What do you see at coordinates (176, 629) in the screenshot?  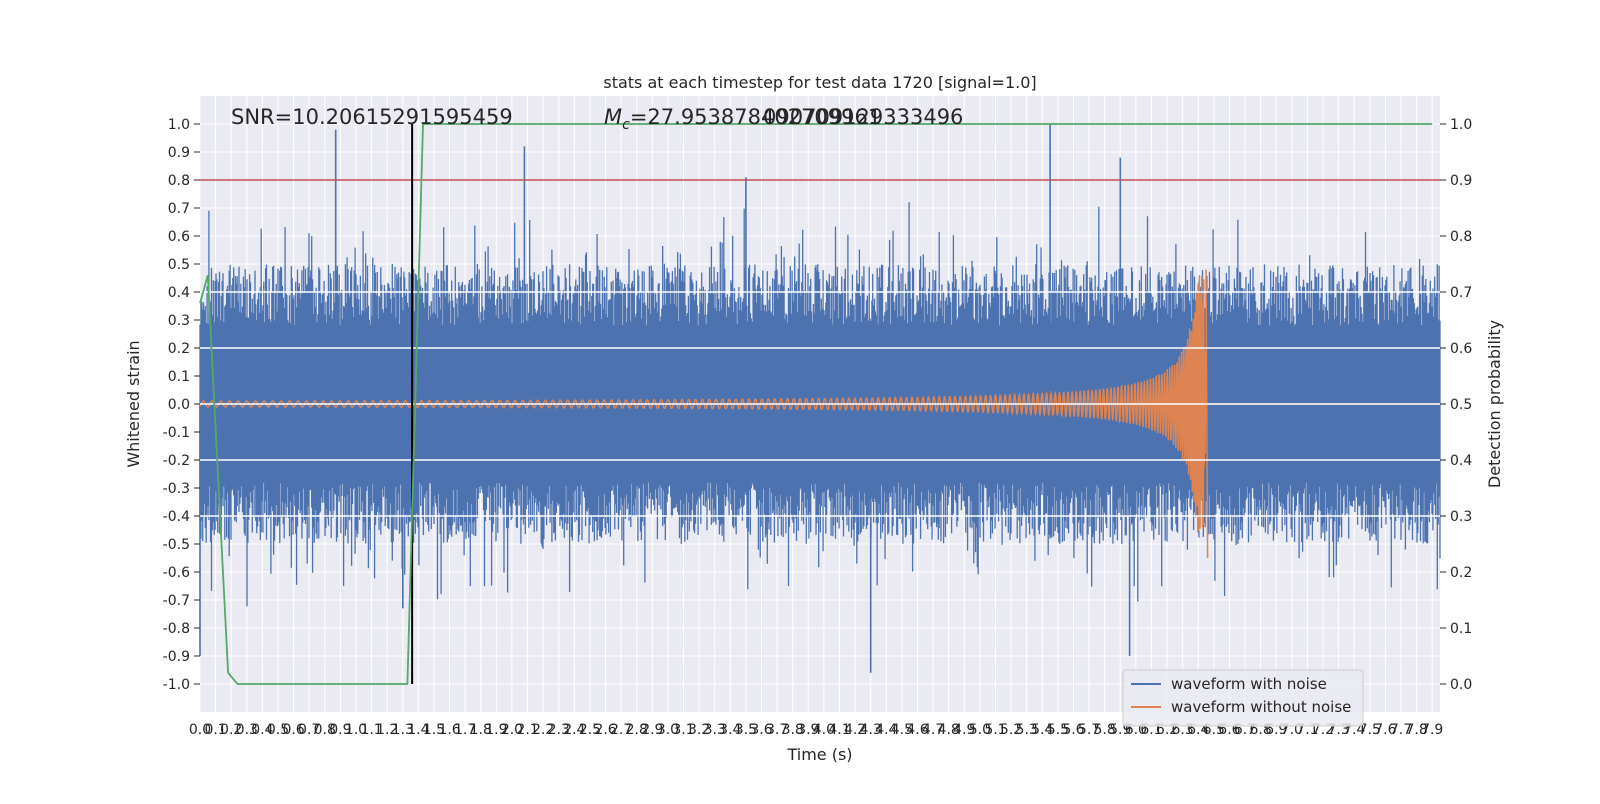 I see `y-tick-label-left-2: -0.8` at bounding box center [176, 629].